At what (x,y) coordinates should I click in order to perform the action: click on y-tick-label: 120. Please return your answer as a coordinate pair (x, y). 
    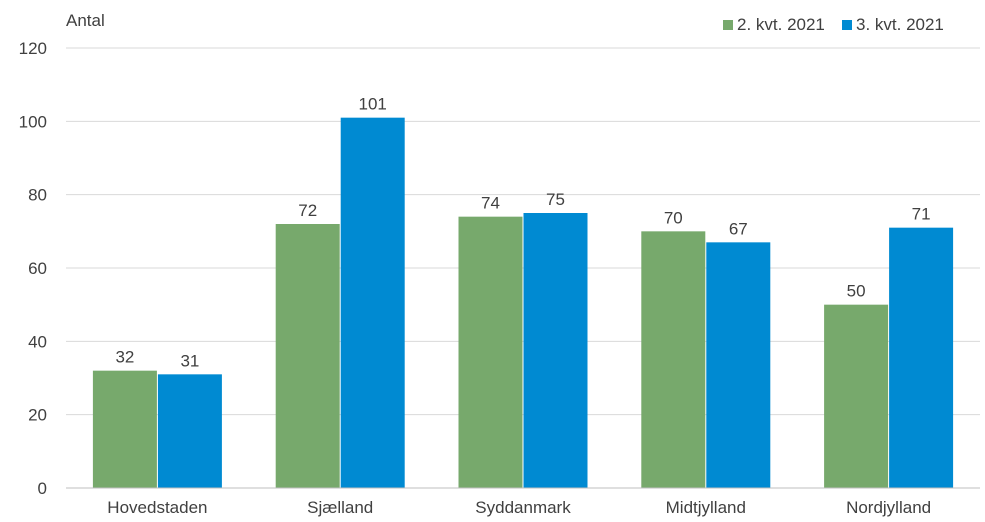
    Looking at the image, I should click on (33, 48).